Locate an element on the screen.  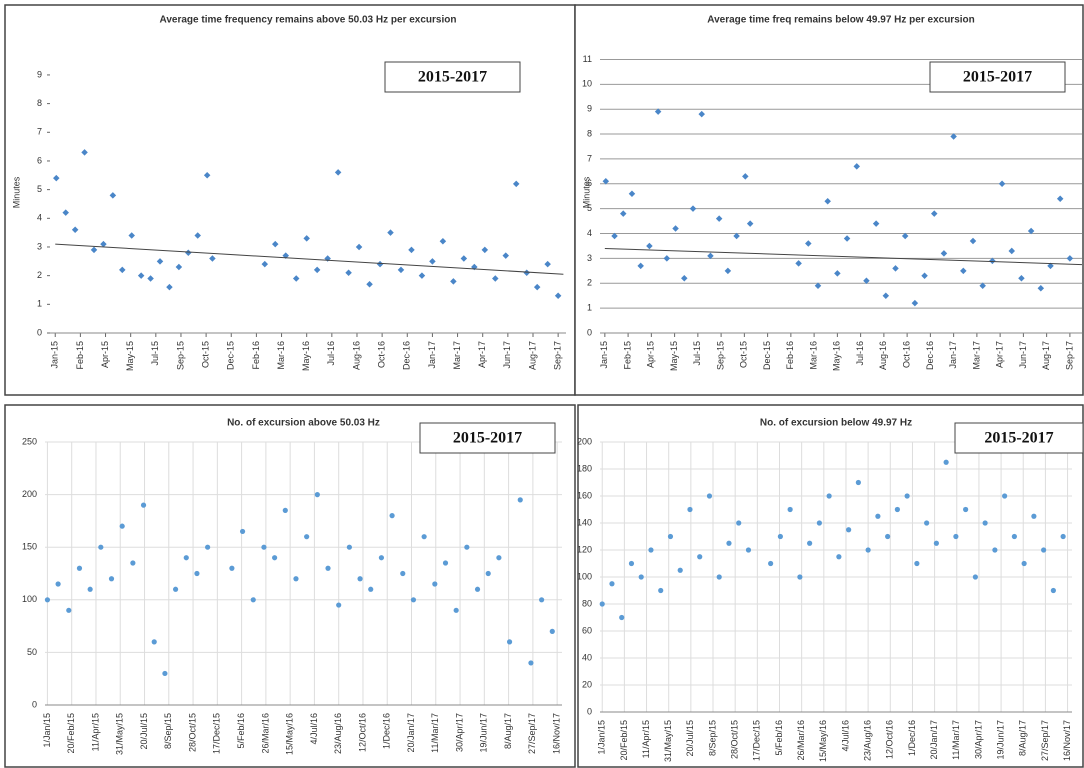
x-tick-label: Oct-16 is located at coordinates (382, 354).